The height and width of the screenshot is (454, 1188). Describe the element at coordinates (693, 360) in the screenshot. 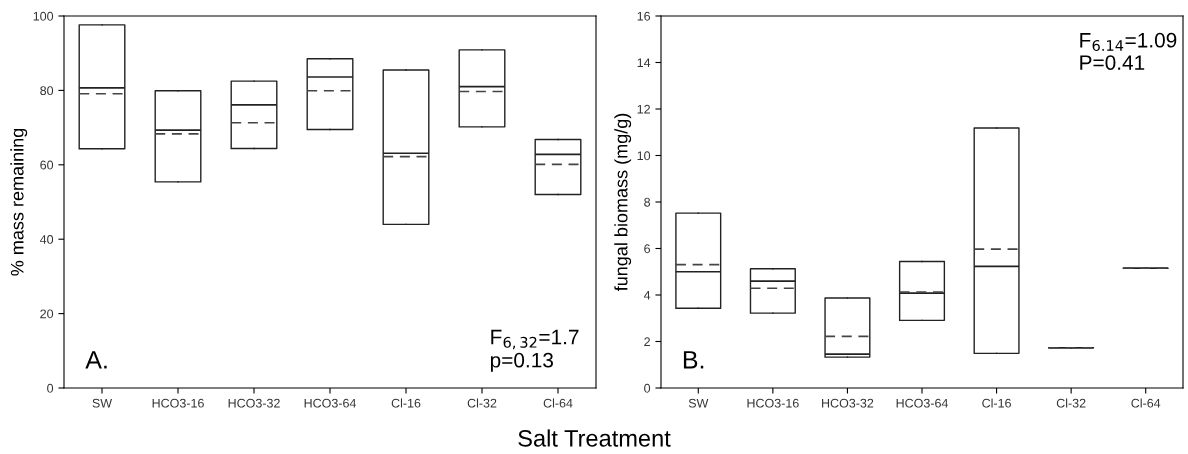

I see `annotation: B.` at that location.